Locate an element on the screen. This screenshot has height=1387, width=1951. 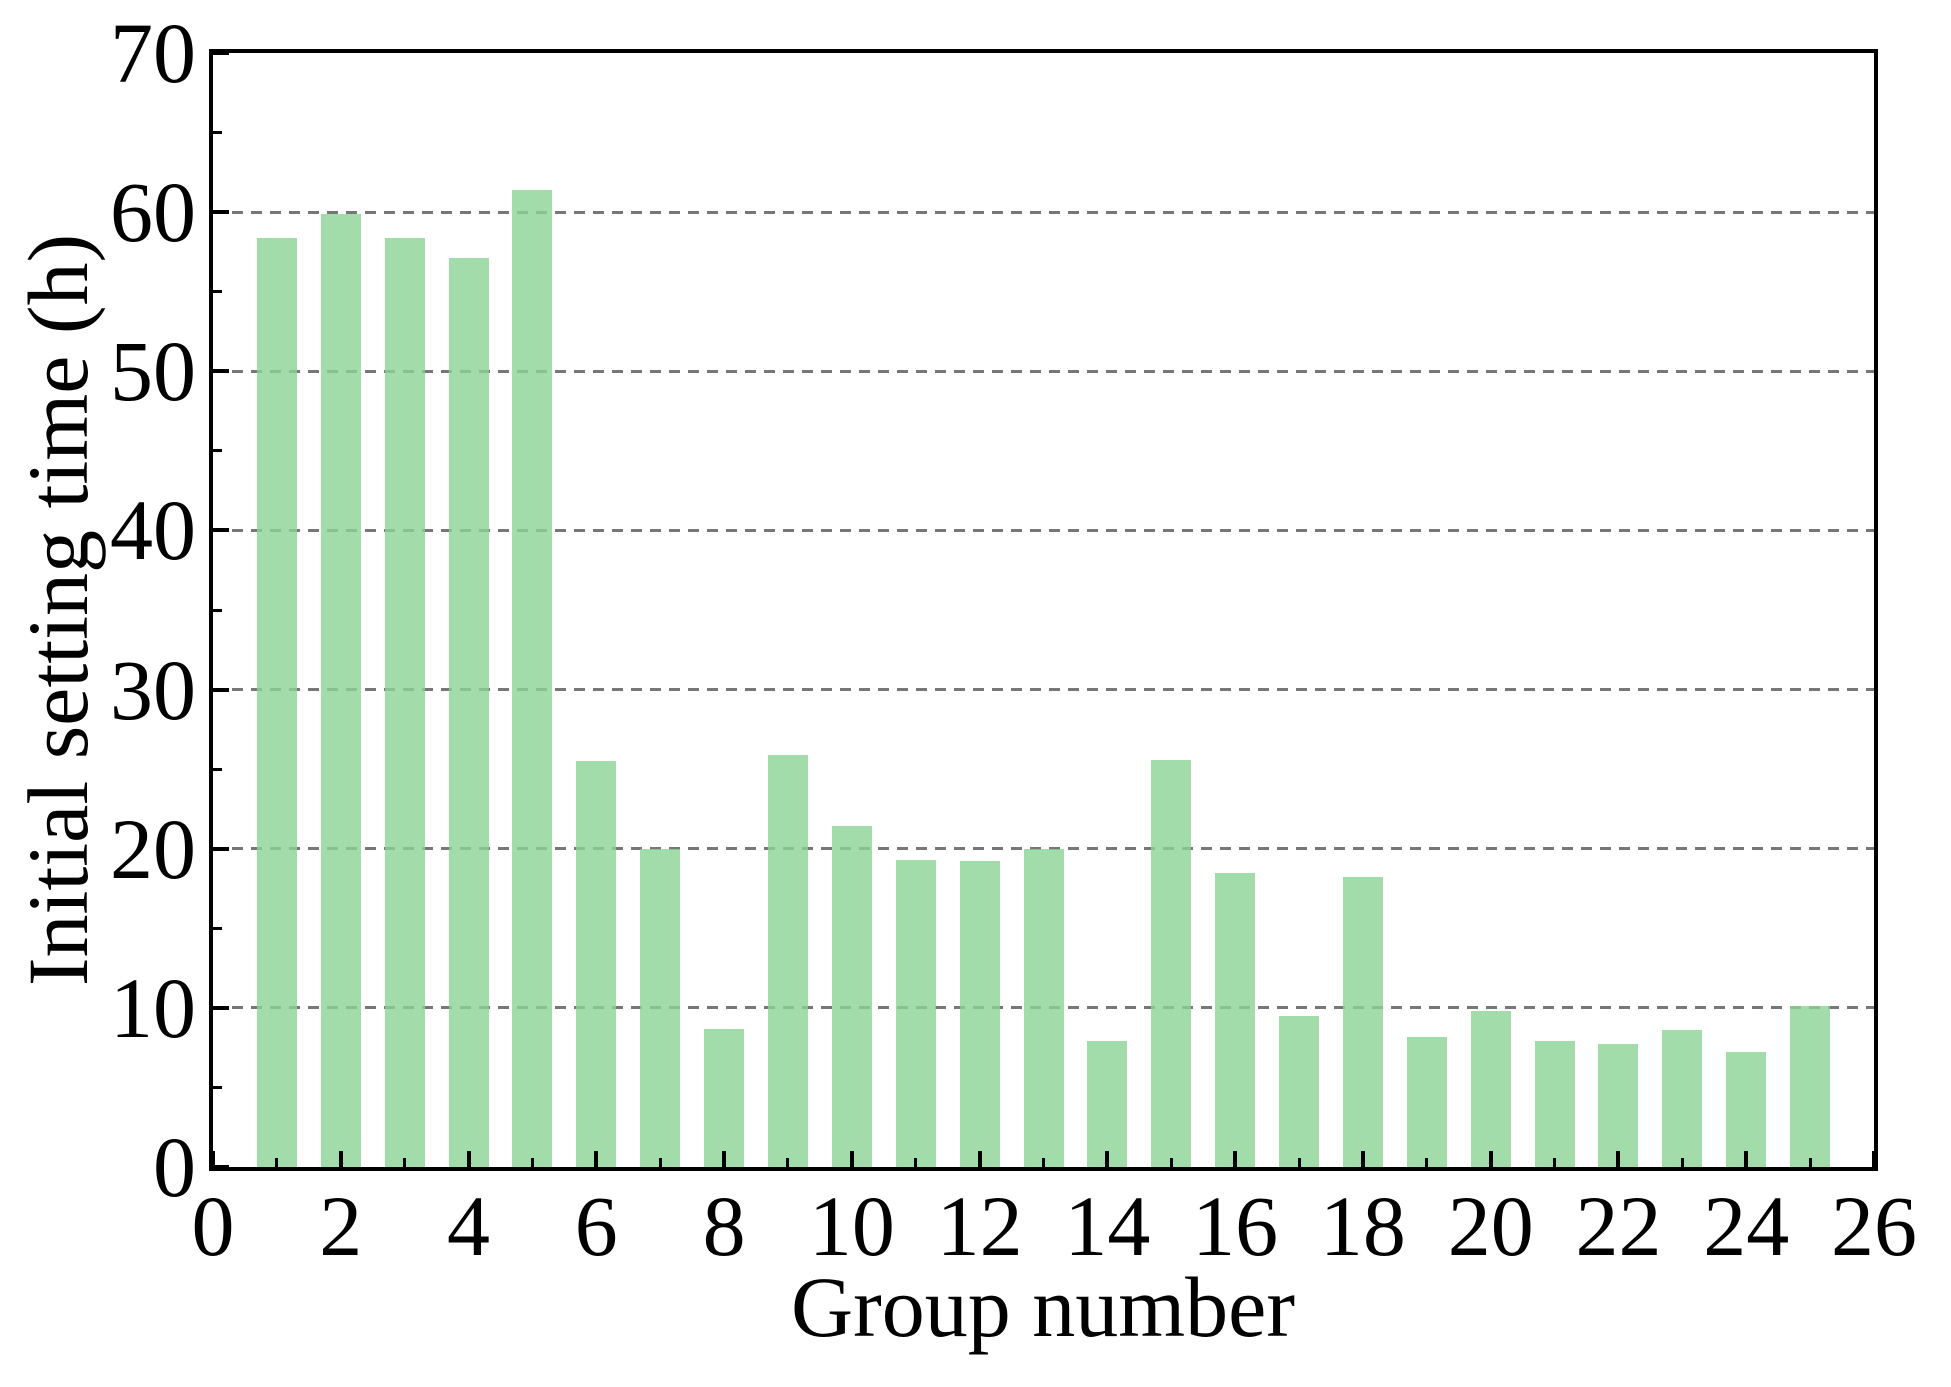
x-tick-label-6: 6 is located at coordinates (596, 1226).